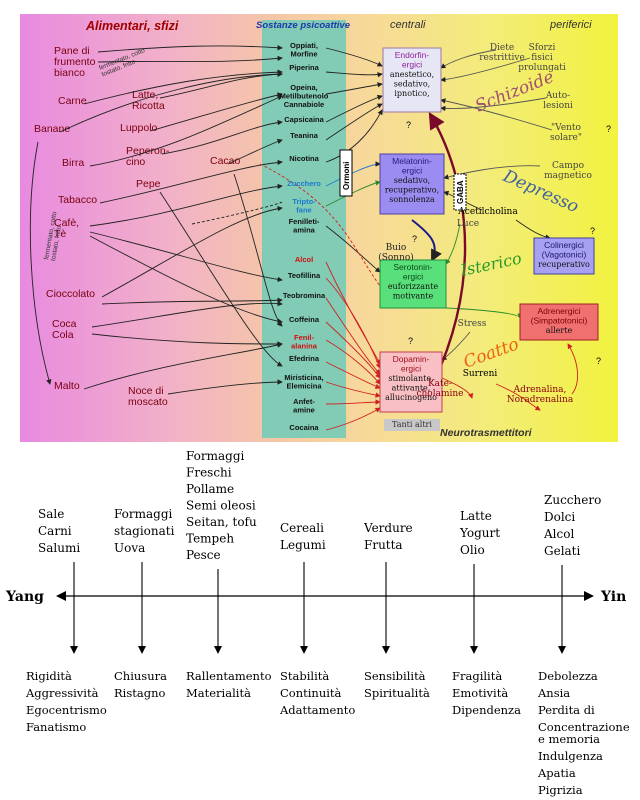 This screenshot has width=640, height=800. I want to click on food-item: Noce di moscato, so click(148, 396).